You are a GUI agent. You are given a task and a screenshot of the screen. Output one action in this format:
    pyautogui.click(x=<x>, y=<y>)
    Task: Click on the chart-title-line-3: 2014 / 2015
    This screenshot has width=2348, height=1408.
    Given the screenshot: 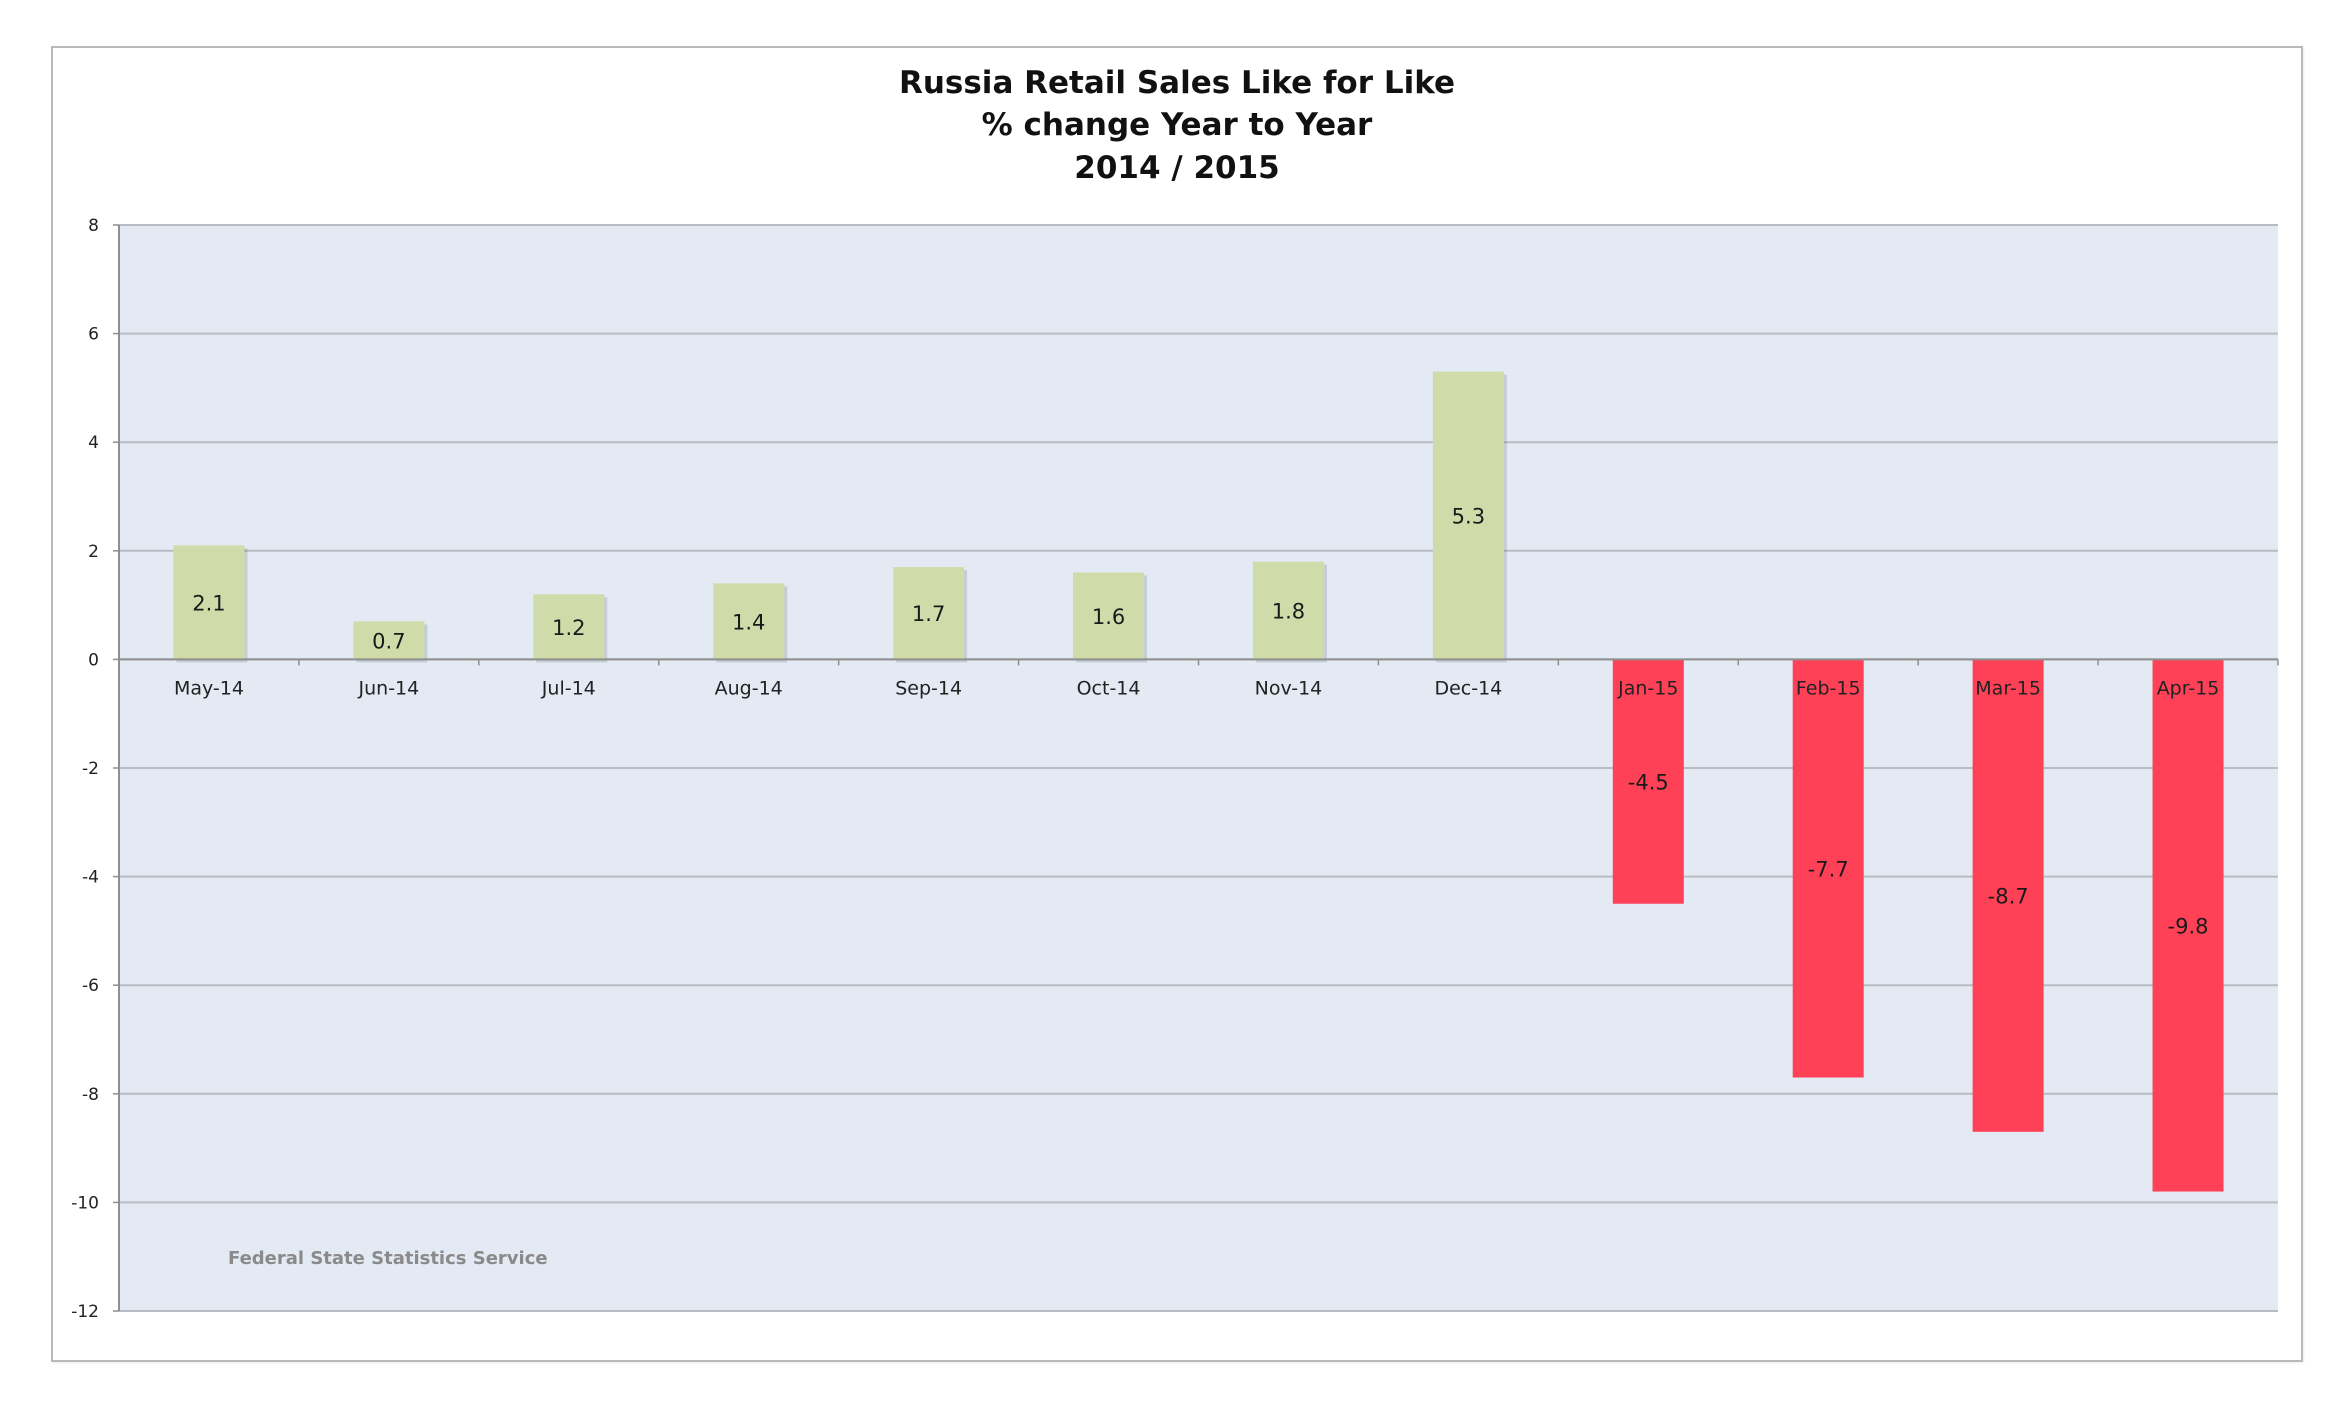 What is the action you would take?
    pyautogui.click(x=1176, y=168)
    